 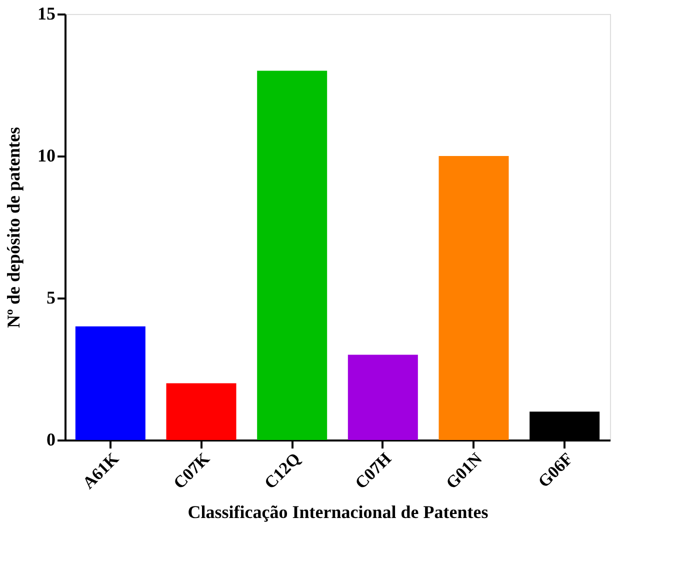 What do you see at coordinates (47, 14) in the screenshot?
I see `y-tick-label: 15` at bounding box center [47, 14].